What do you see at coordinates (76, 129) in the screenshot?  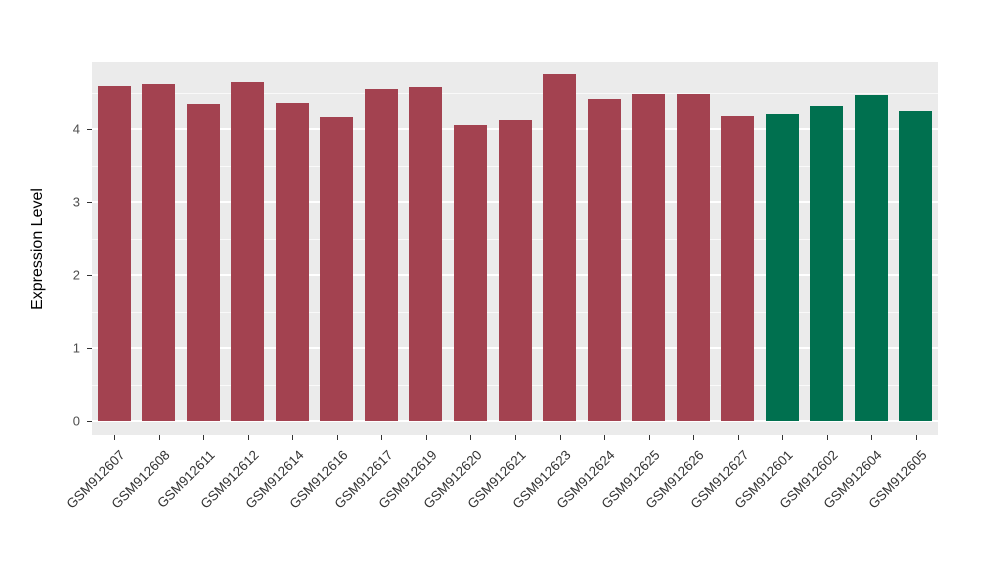 I see `y-tick-label: 4` at bounding box center [76, 129].